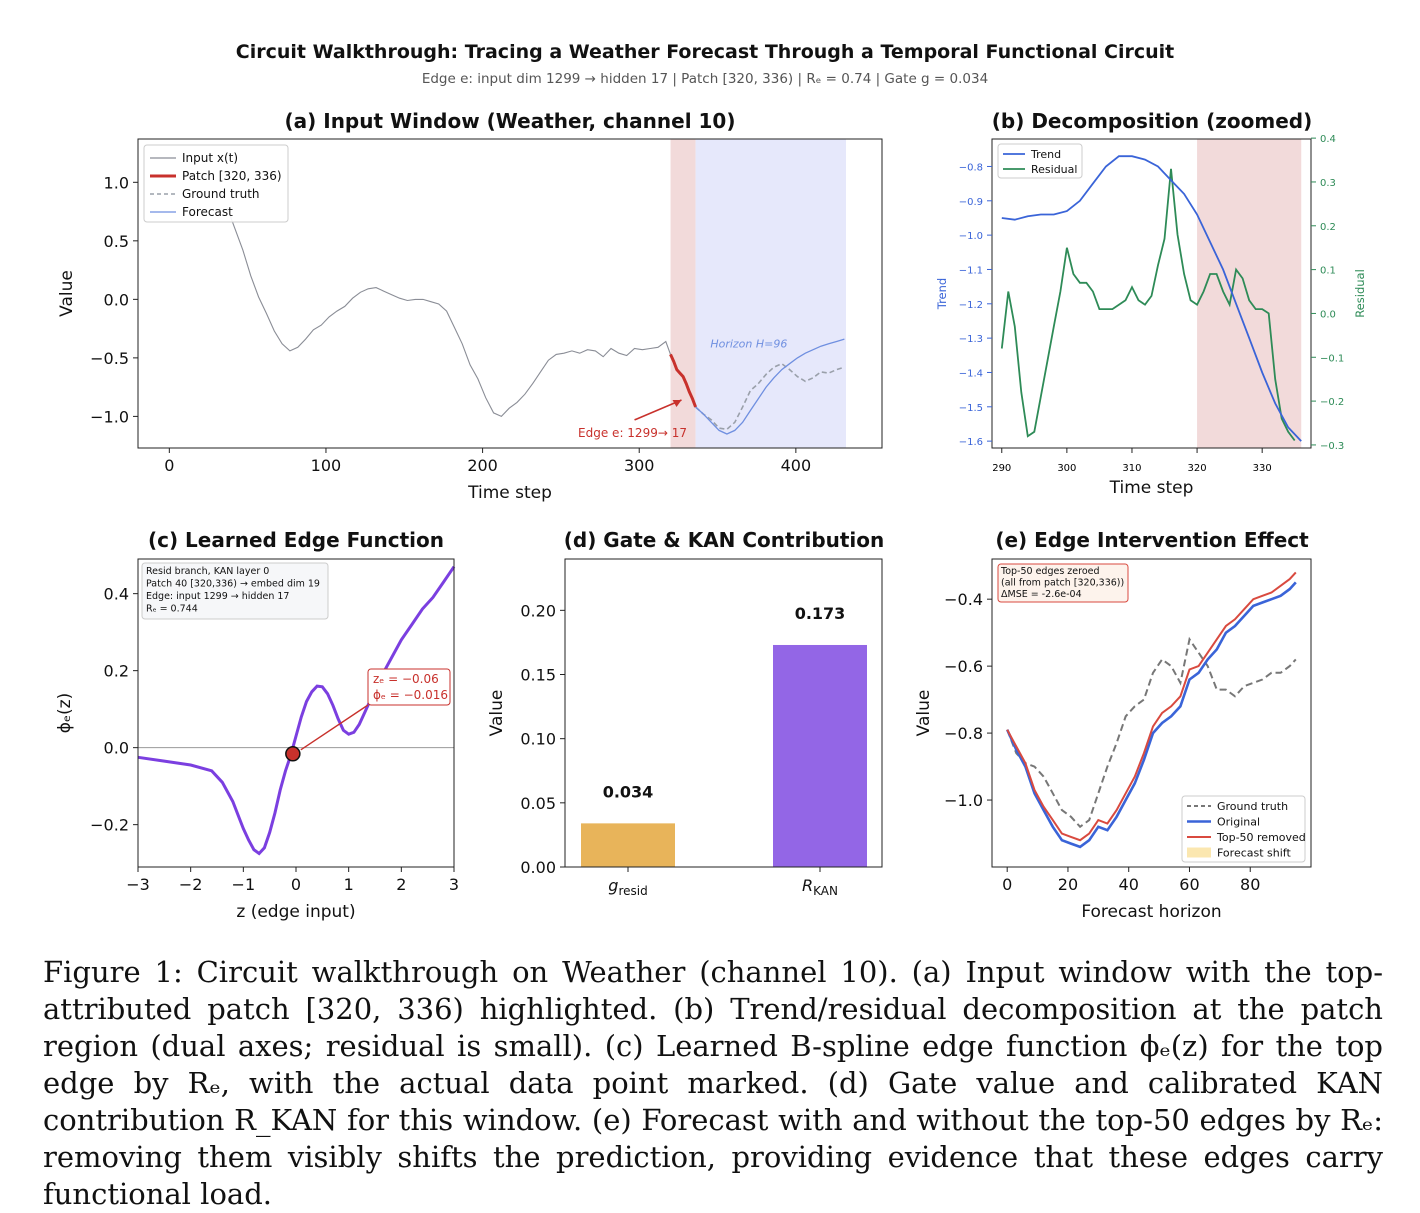  What do you see at coordinates (723, 713) in the screenshot?
I see `panel-d-frame` at bounding box center [723, 713].